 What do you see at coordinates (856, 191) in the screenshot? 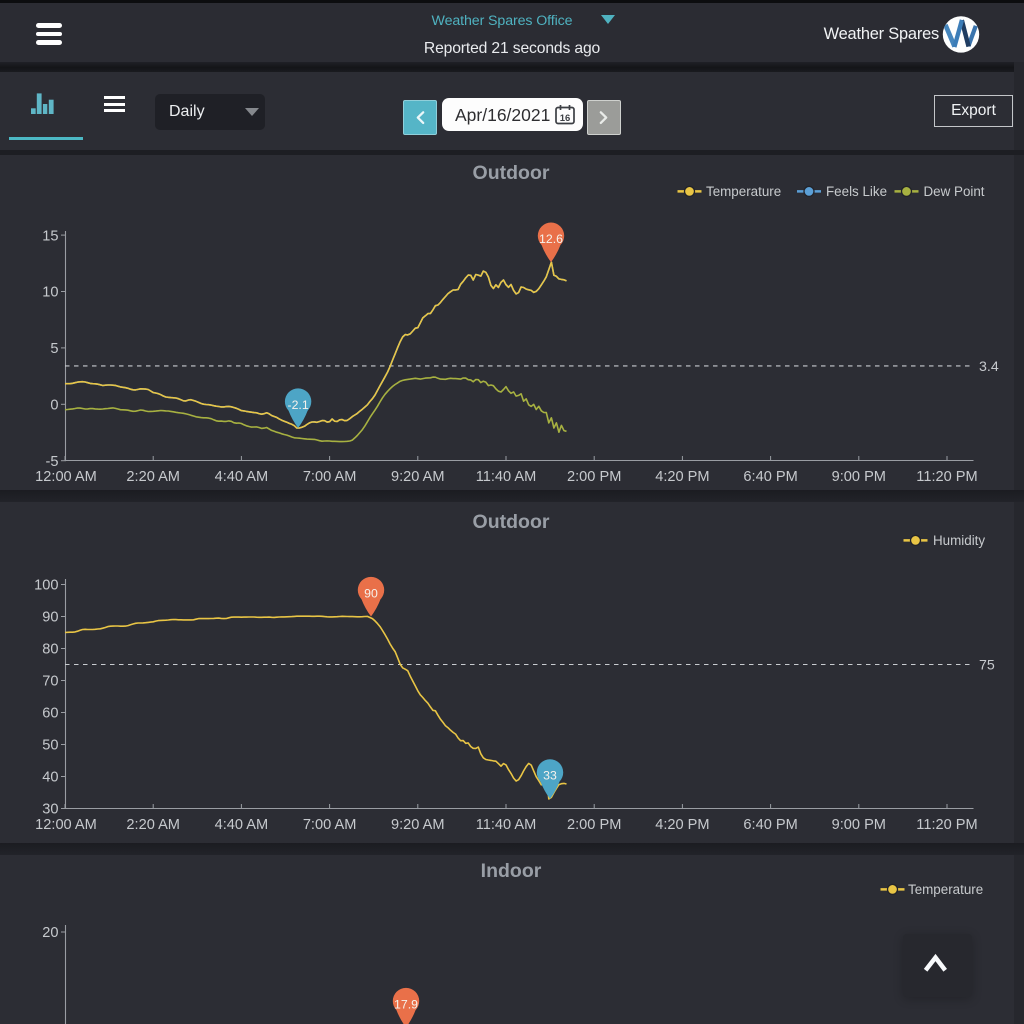
I see `svg-text: Feels Like` at bounding box center [856, 191].